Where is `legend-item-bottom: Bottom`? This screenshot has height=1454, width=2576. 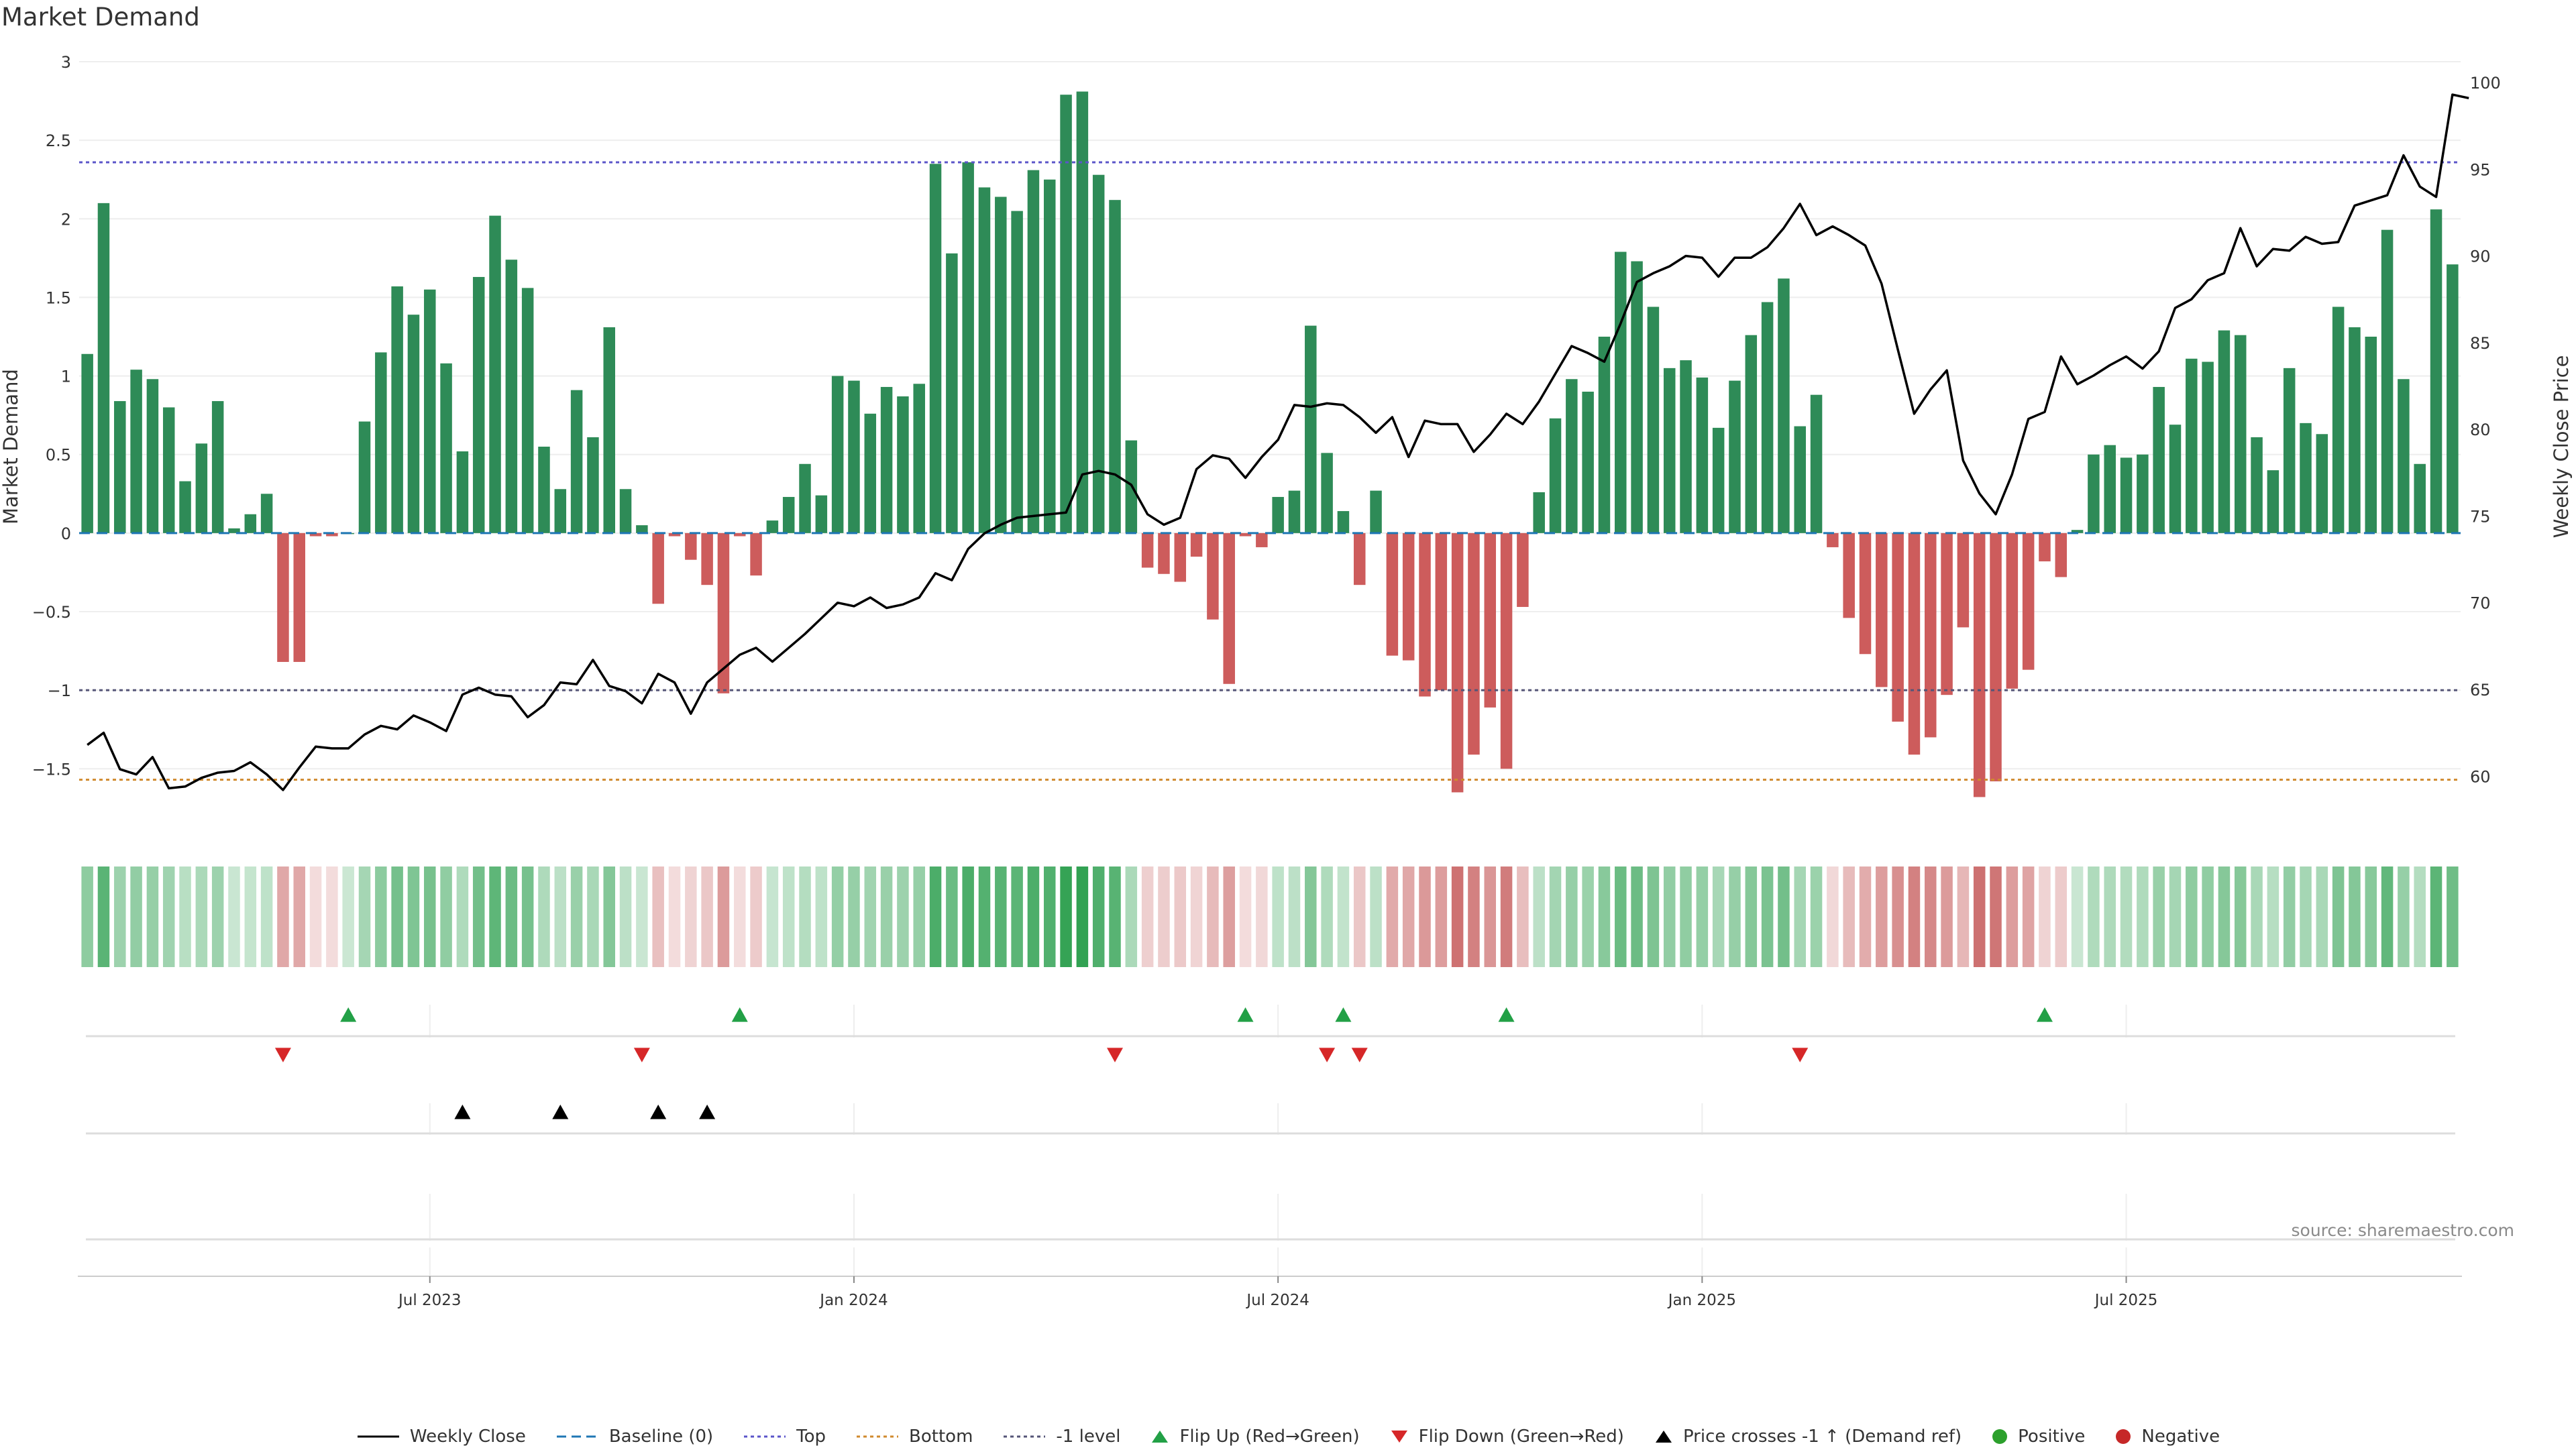
legend-item-bottom: Bottom is located at coordinates (914, 1437).